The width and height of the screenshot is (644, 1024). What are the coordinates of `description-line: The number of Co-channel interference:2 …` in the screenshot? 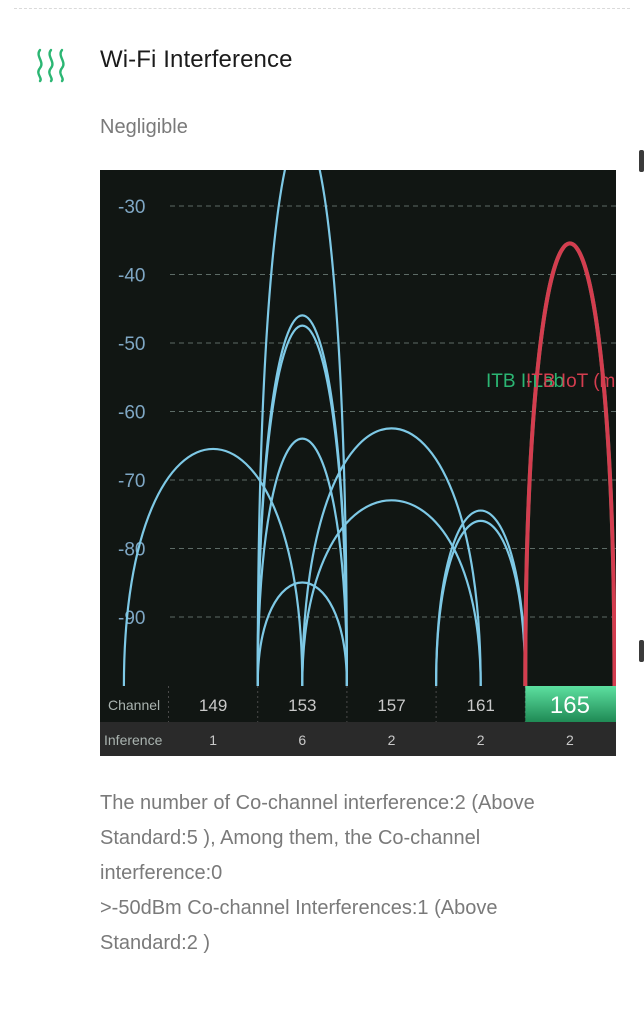 It's located at (317, 803).